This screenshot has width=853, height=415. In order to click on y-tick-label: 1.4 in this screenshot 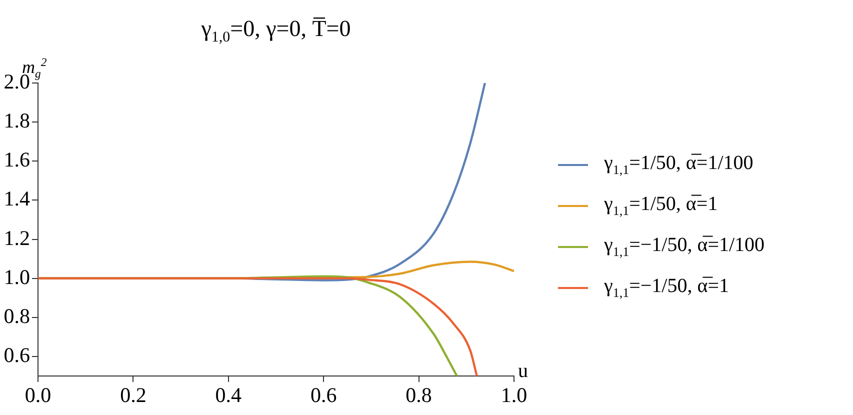, I will do `click(17, 198)`.